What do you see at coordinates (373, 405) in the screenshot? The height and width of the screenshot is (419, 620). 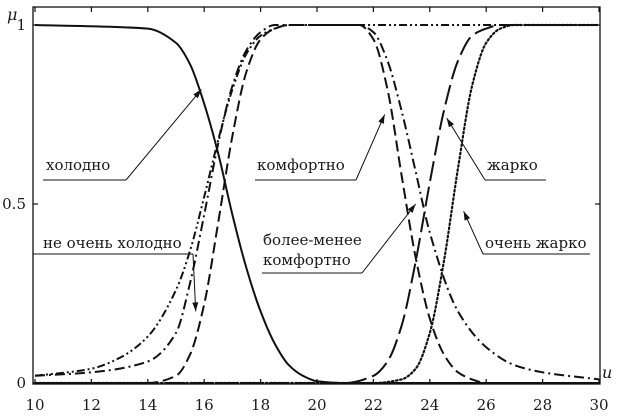 I see `x-tick-label: 22` at bounding box center [373, 405].